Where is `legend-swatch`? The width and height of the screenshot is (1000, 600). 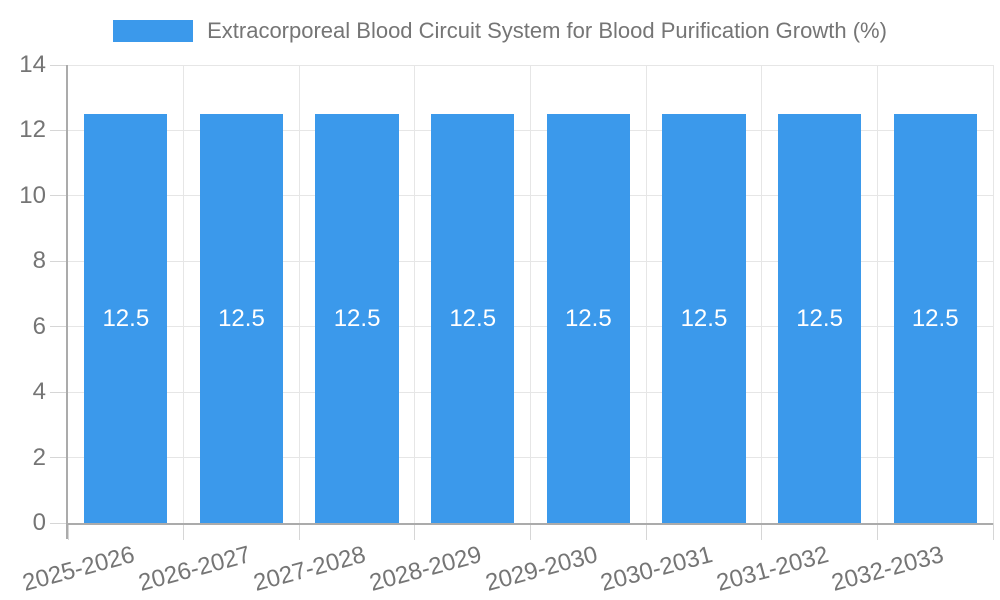
legend-swatch is located at coordinates (153, 31).